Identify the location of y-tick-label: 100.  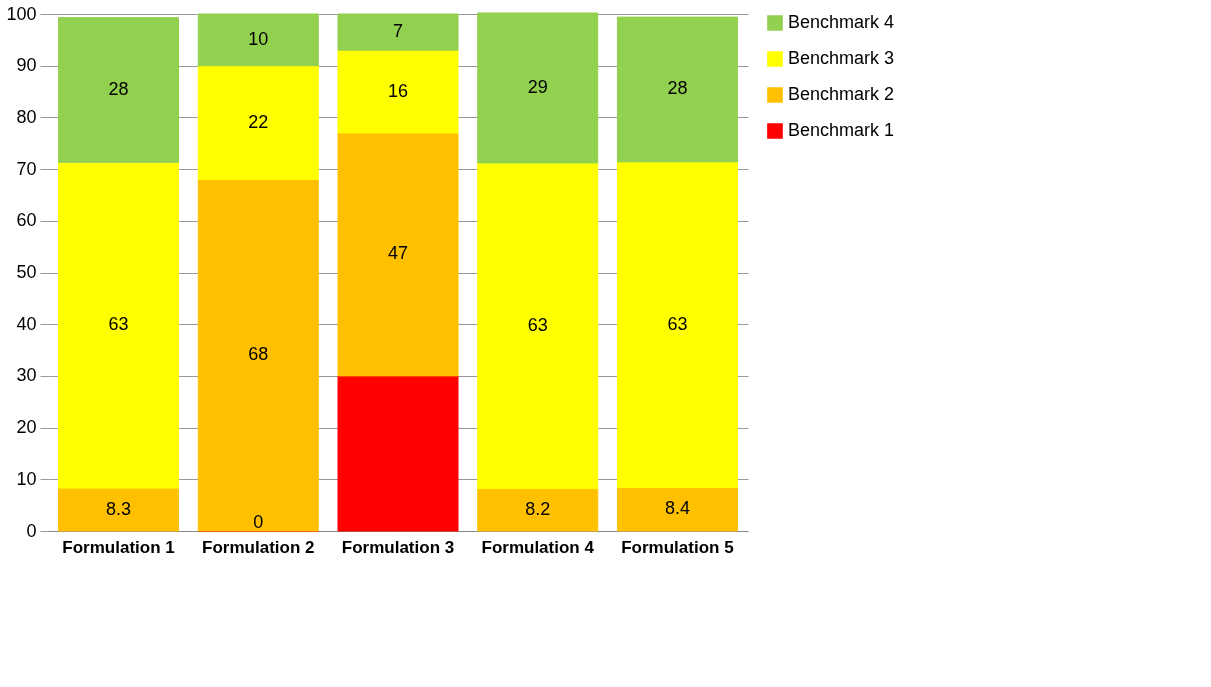
(21, 13).